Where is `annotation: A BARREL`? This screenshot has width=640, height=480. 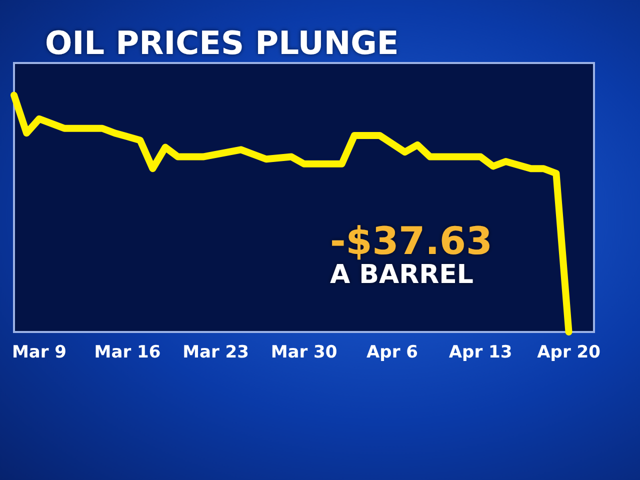 annotation: A BARREL is located at coordinates (402, 275).